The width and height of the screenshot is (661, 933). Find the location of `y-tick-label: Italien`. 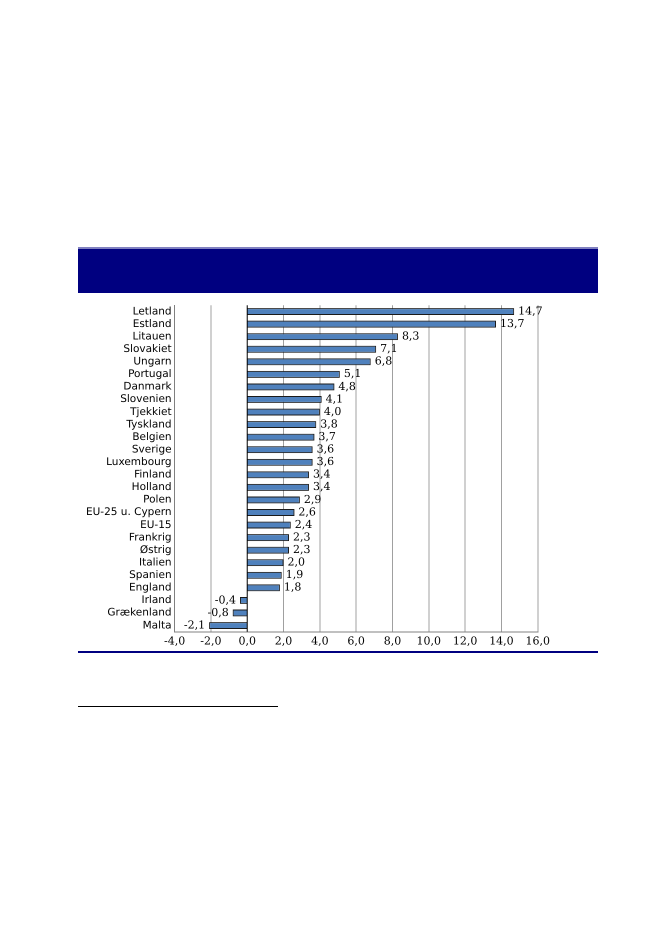

y-tick-label: Italien is located at coordinates (155, 562).